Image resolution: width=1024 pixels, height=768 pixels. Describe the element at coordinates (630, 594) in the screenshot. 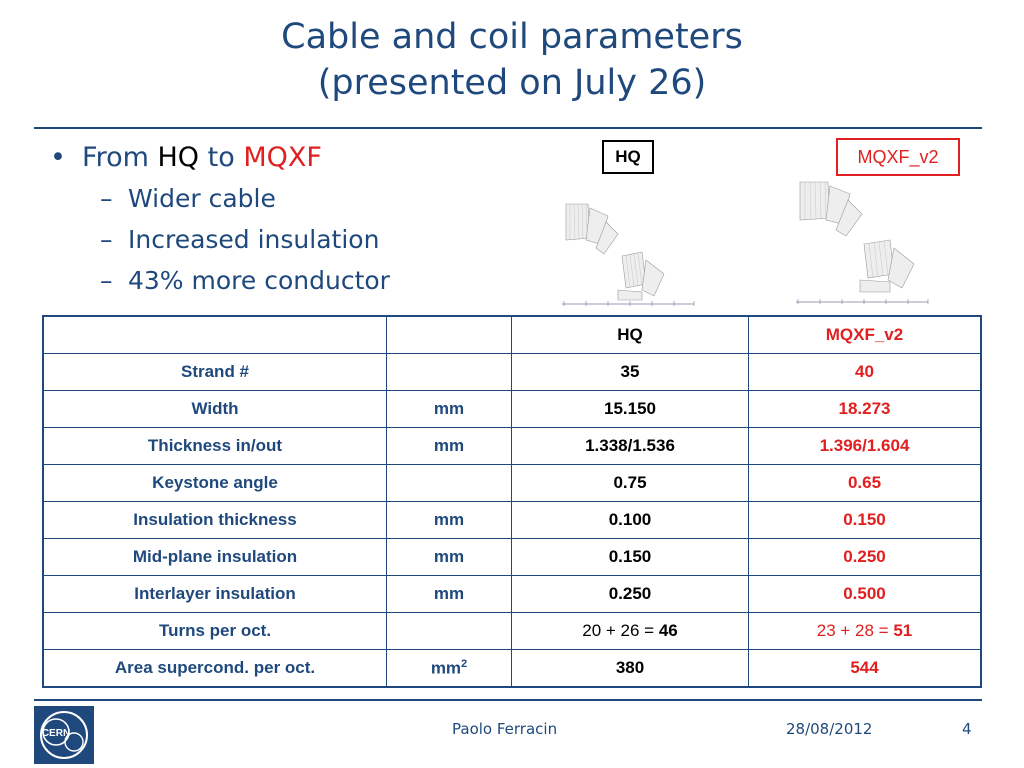

I see `row-hq-value: 0.250` at that location.